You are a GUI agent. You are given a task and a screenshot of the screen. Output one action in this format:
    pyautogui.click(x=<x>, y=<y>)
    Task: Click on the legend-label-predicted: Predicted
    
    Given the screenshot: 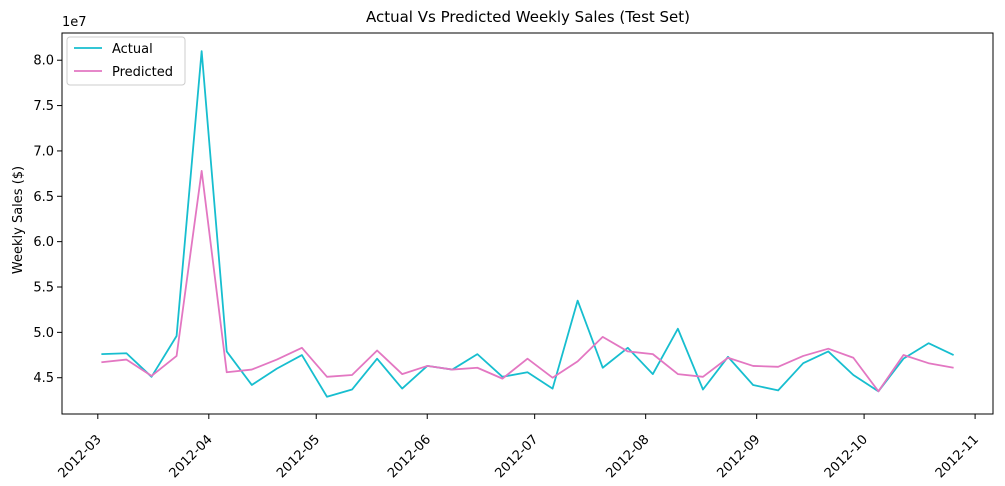 What is the action you would take?
    pyautogui.click(x=142, y=72)
    